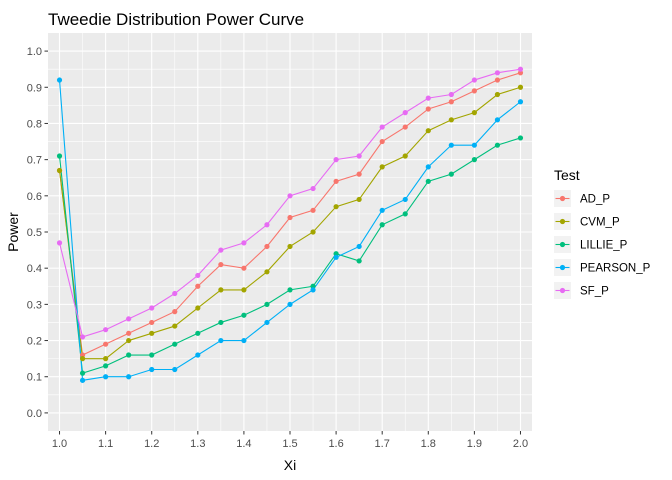 This screenshot has width=672, height=480. I want to click on legend: Test AD_P CVM_P LILLIE_P PEARSON_P SF_P, so click(602, 233).